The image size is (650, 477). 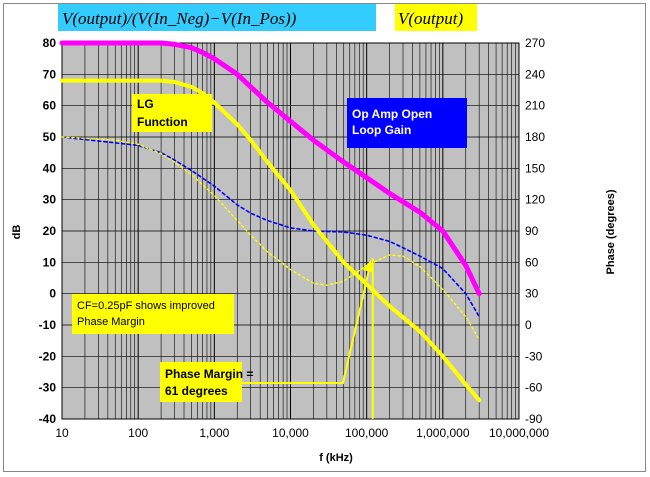 I want to click on y-tick-label: -30, so click(x=48, y=388).